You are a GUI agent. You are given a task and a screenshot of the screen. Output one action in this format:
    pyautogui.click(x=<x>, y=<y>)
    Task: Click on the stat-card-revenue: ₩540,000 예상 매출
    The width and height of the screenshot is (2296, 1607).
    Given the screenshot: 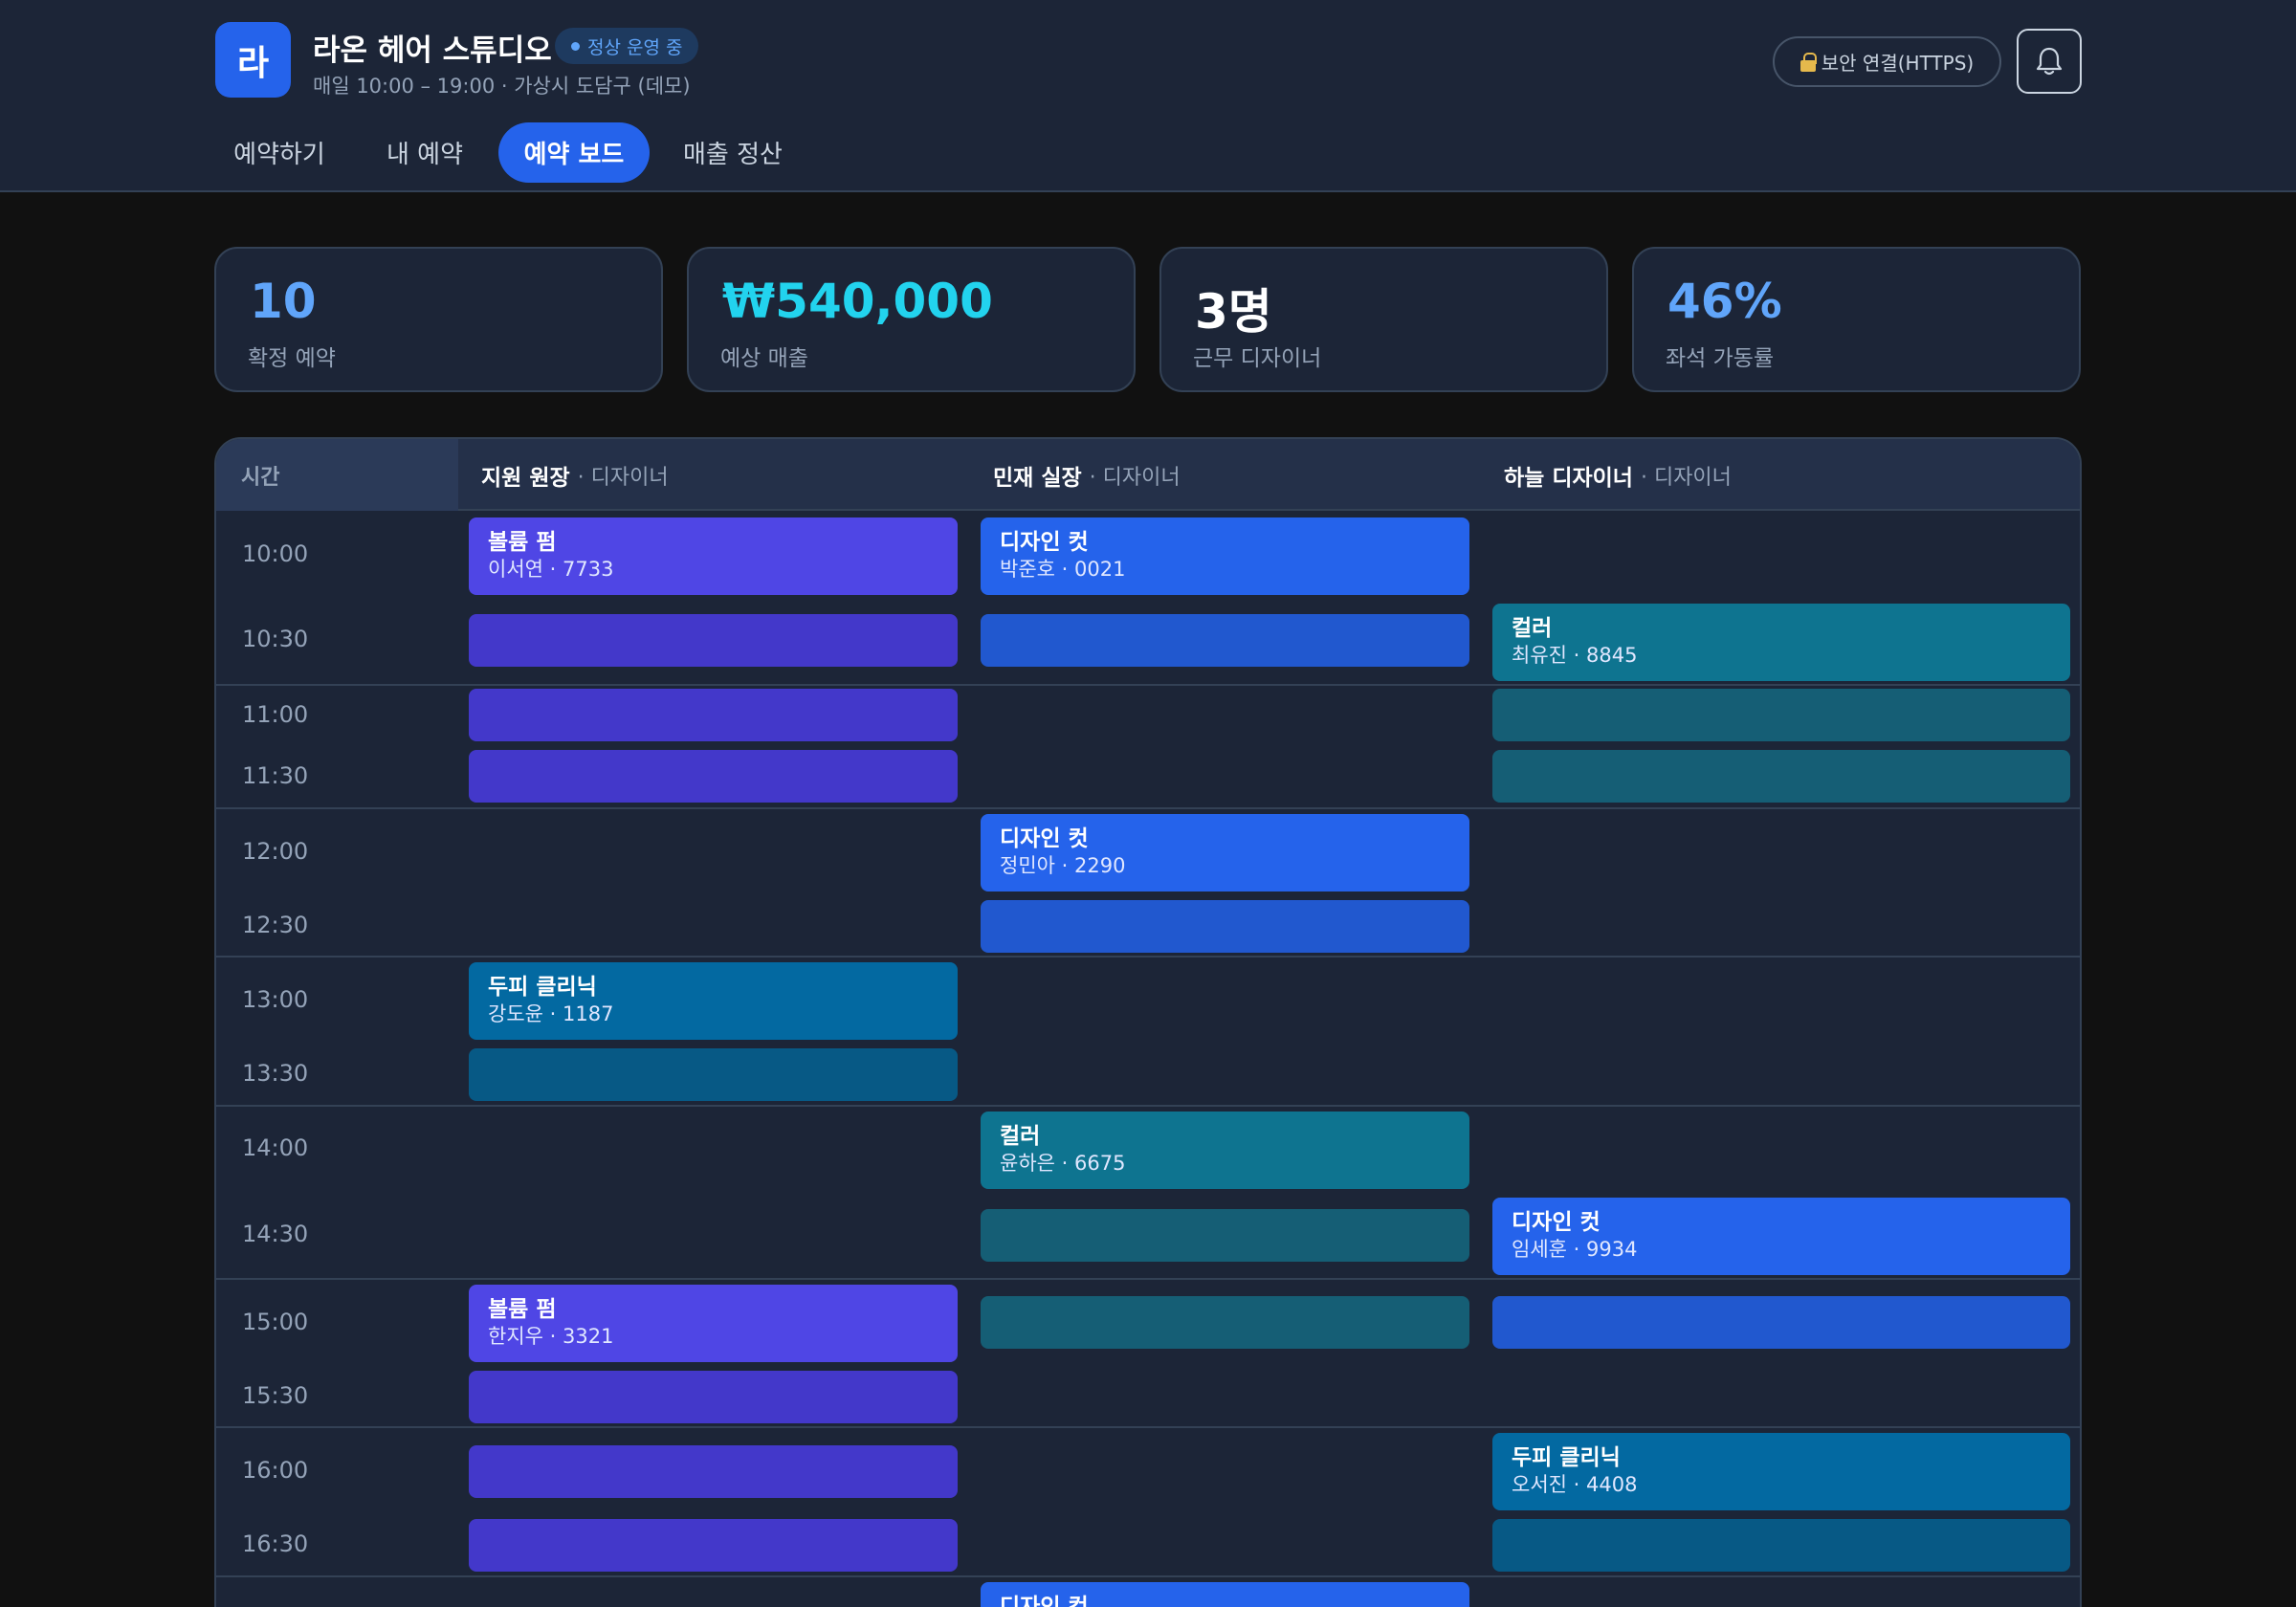 What is the action you would take?
    pyautogui.click(x=912, y=319)
    